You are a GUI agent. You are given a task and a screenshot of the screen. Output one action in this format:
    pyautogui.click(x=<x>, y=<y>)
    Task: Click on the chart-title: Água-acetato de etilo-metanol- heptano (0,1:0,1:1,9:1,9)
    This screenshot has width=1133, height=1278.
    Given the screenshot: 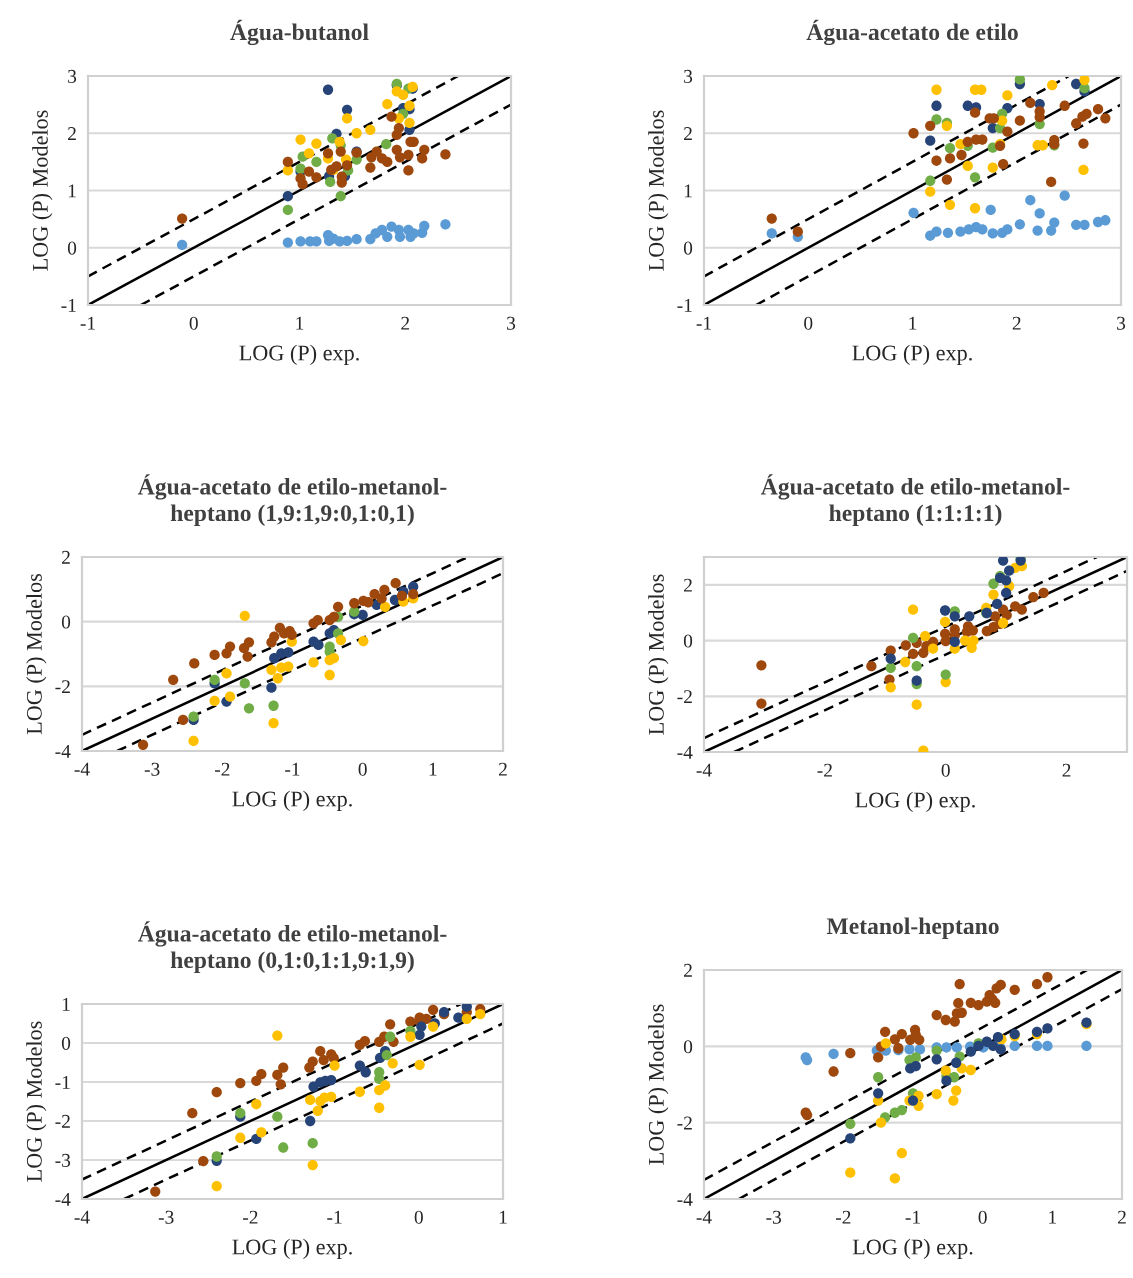 What is the action you would take?
    pyautogui.click(x=292, y=947)
    